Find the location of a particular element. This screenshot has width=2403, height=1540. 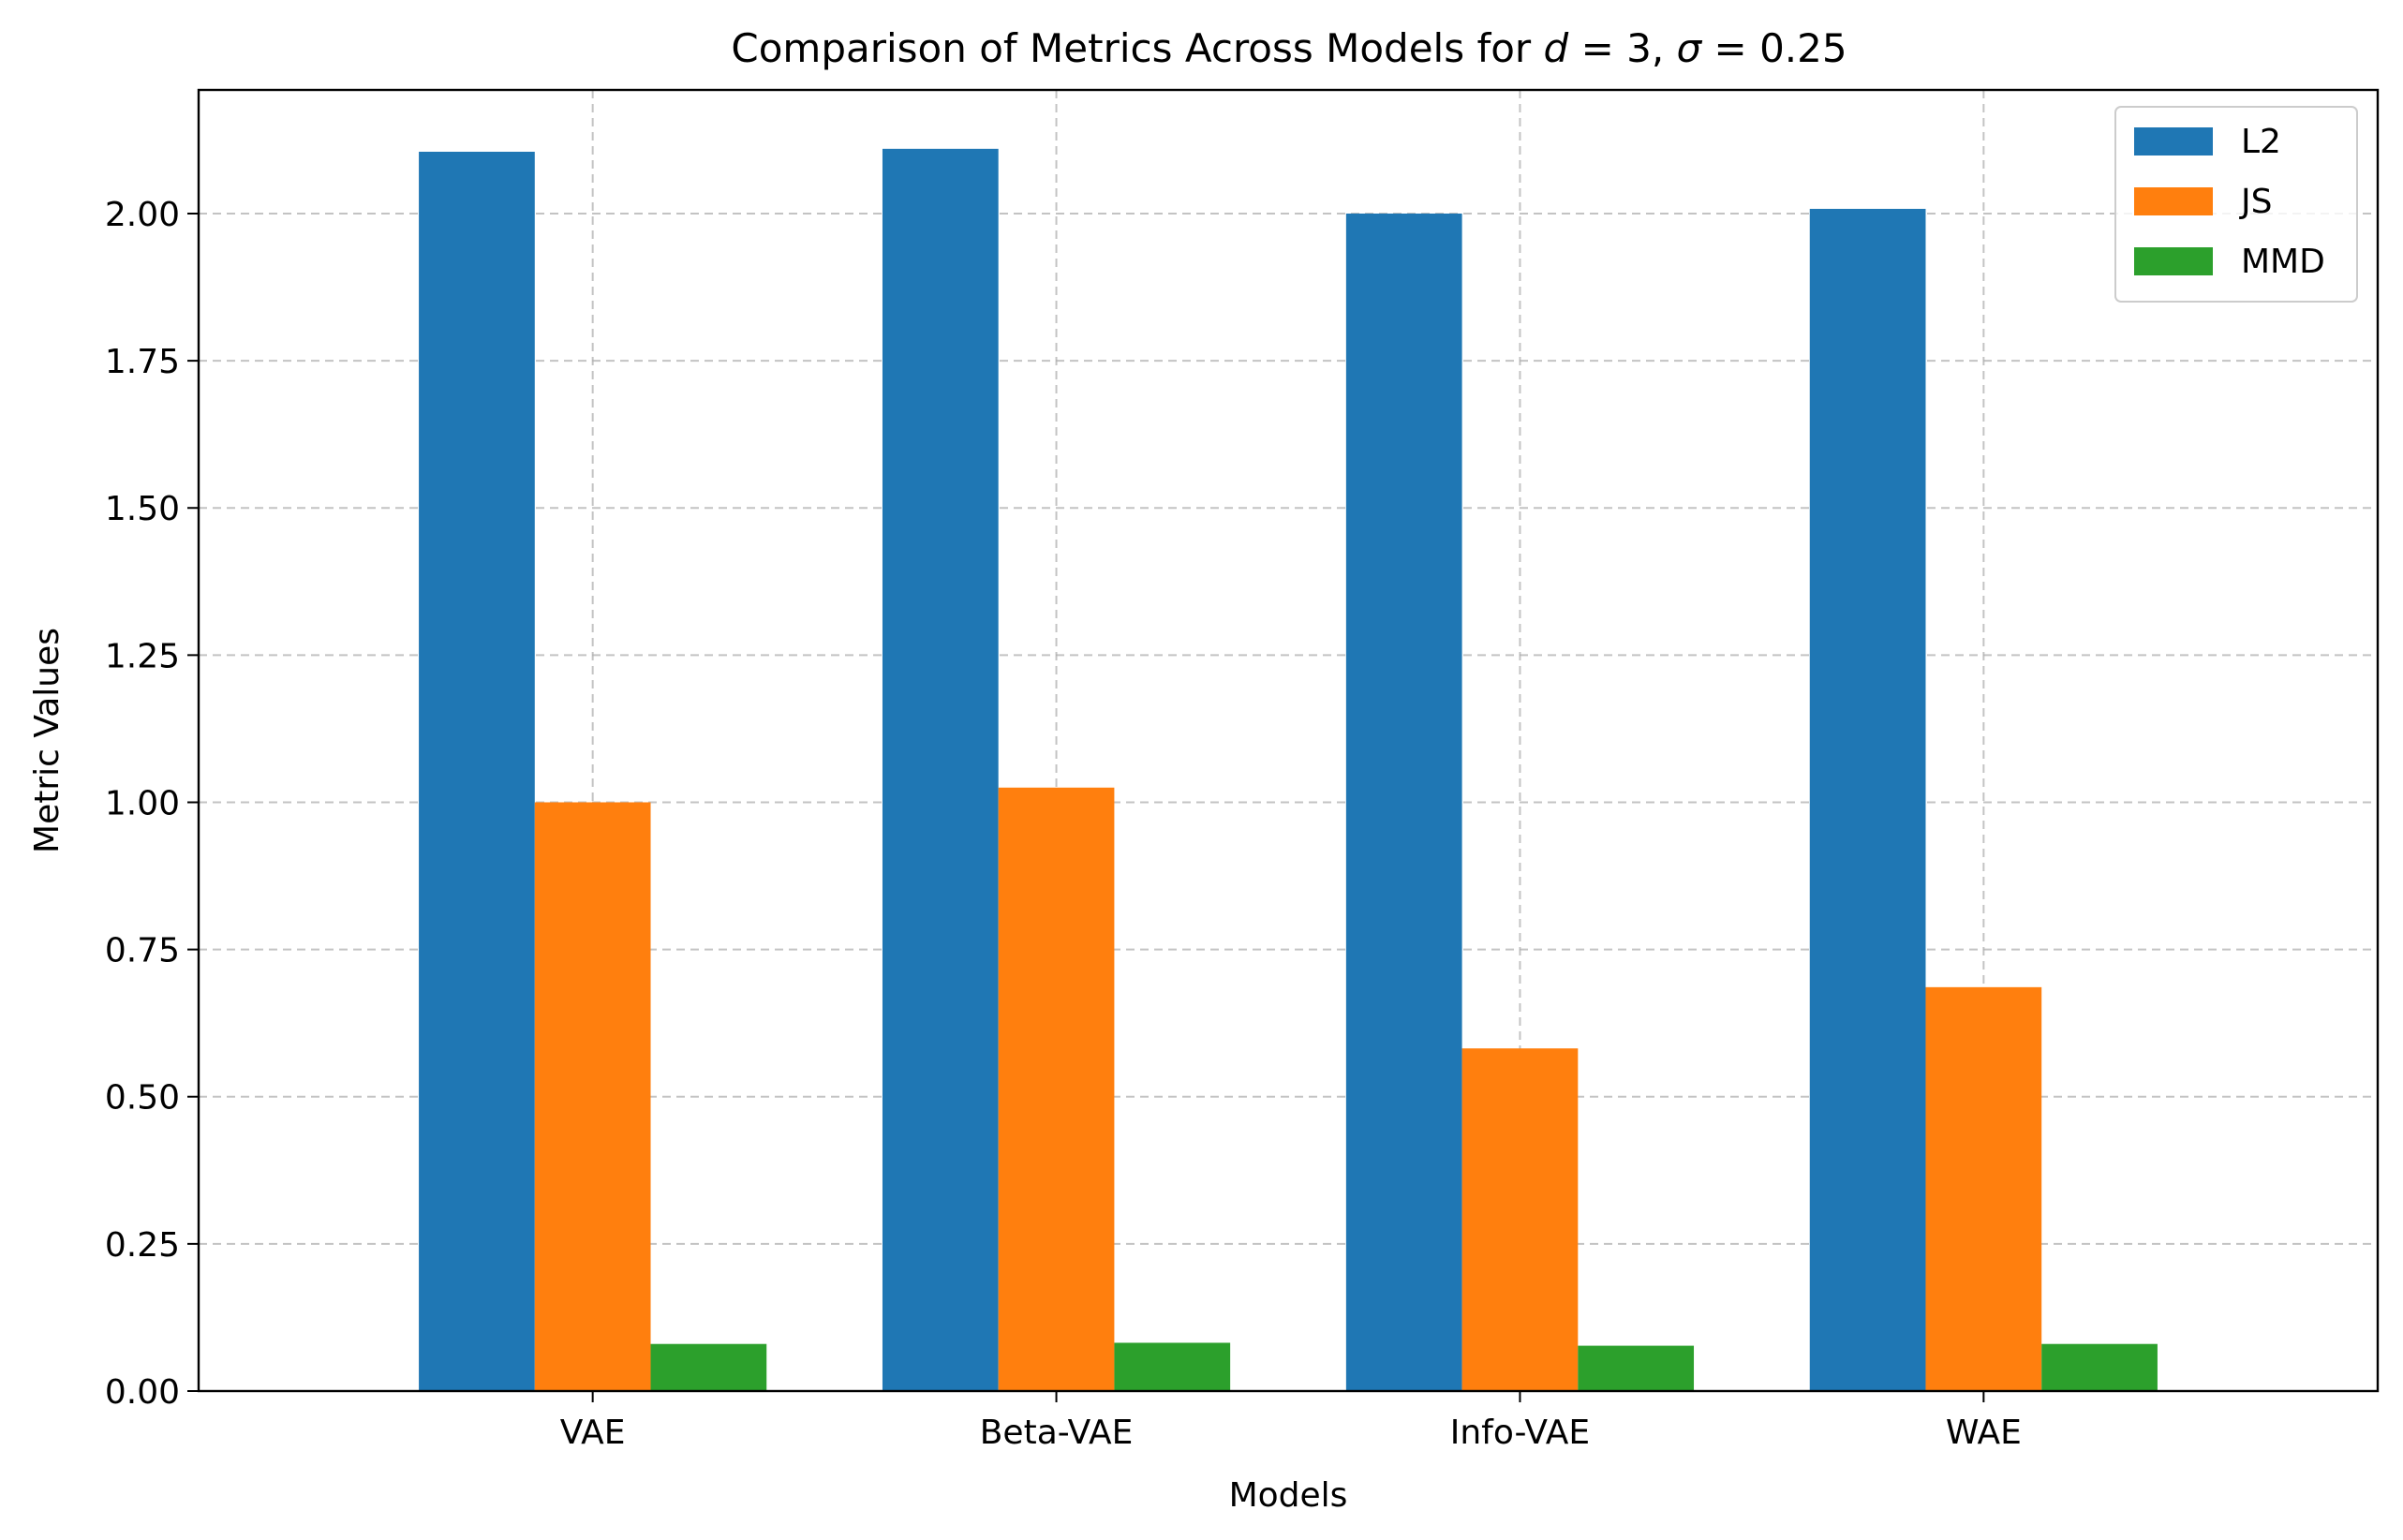

chart-title-var-sigma: σ is located at coordinates (1690, 48).